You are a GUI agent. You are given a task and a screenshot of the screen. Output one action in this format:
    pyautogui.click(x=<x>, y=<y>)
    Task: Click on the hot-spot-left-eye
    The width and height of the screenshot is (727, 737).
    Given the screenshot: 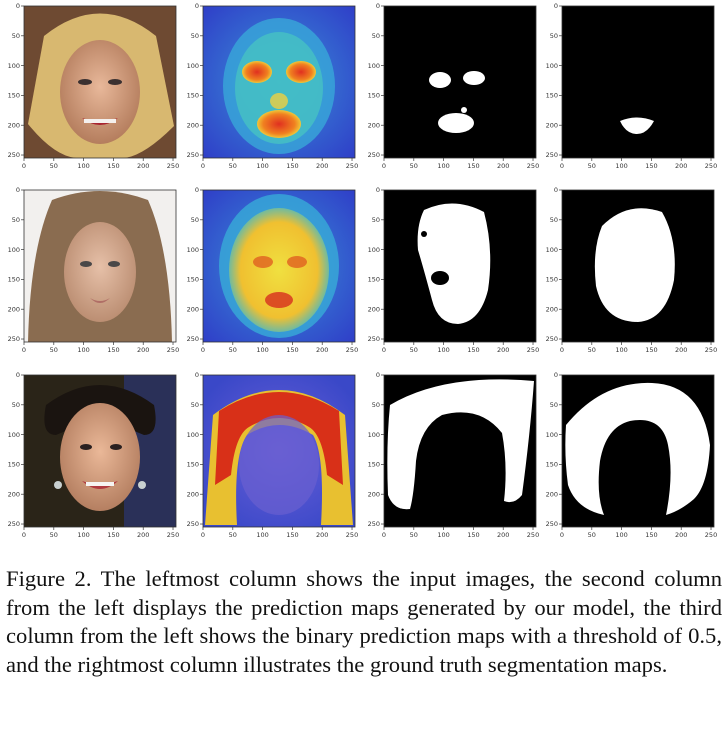 What is the action you would take?
    pyautogui.click(x=257, y=72)
    